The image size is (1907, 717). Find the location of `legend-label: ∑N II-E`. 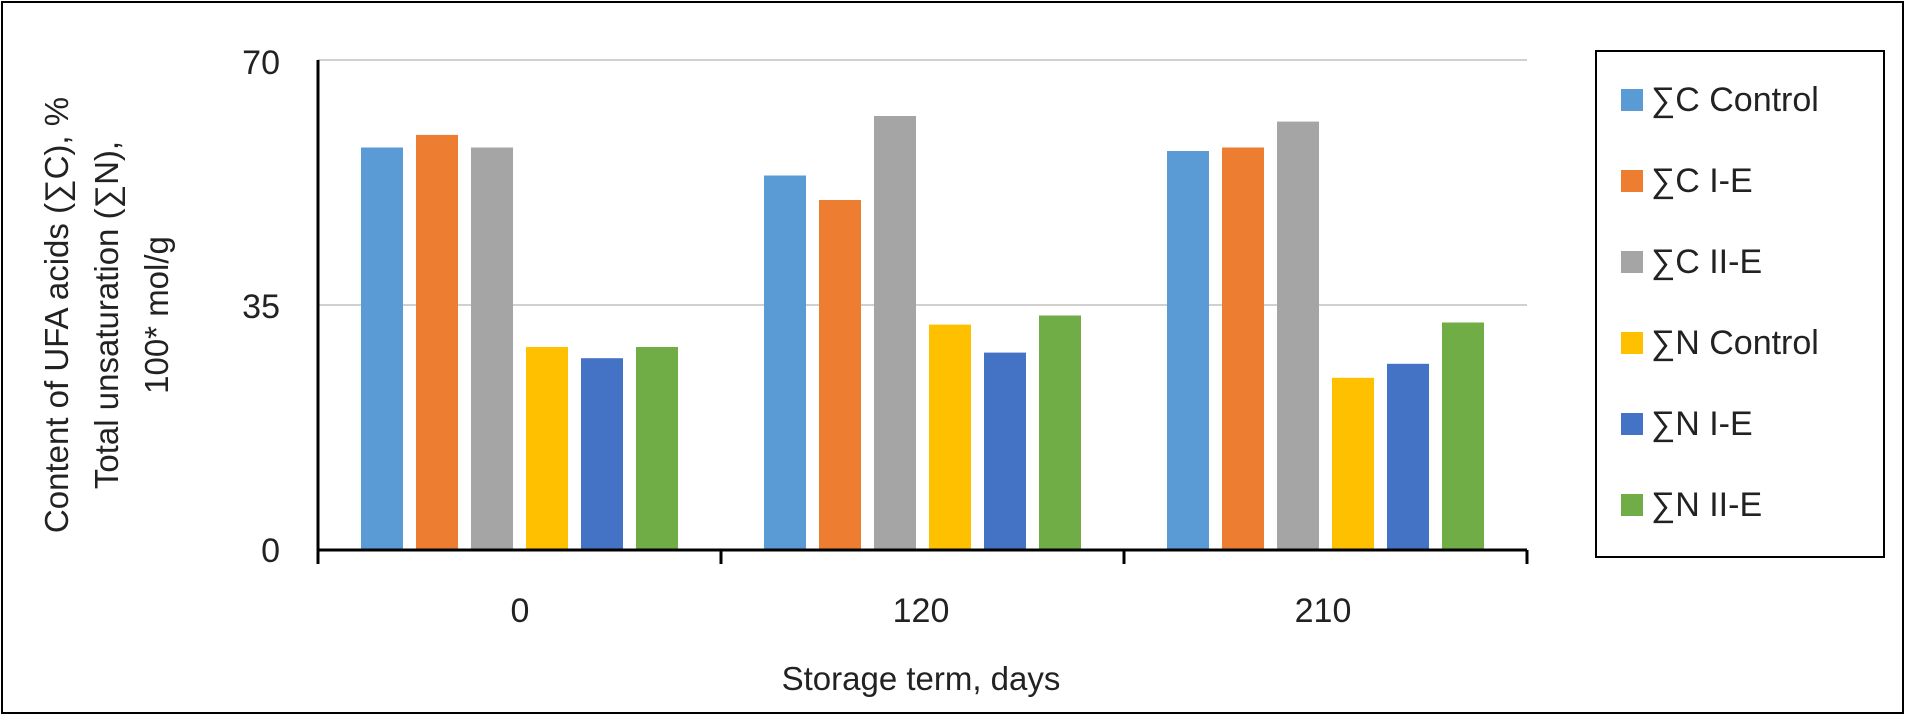

legend-label: ∑N II-E is located at coordinates (1706, 505).